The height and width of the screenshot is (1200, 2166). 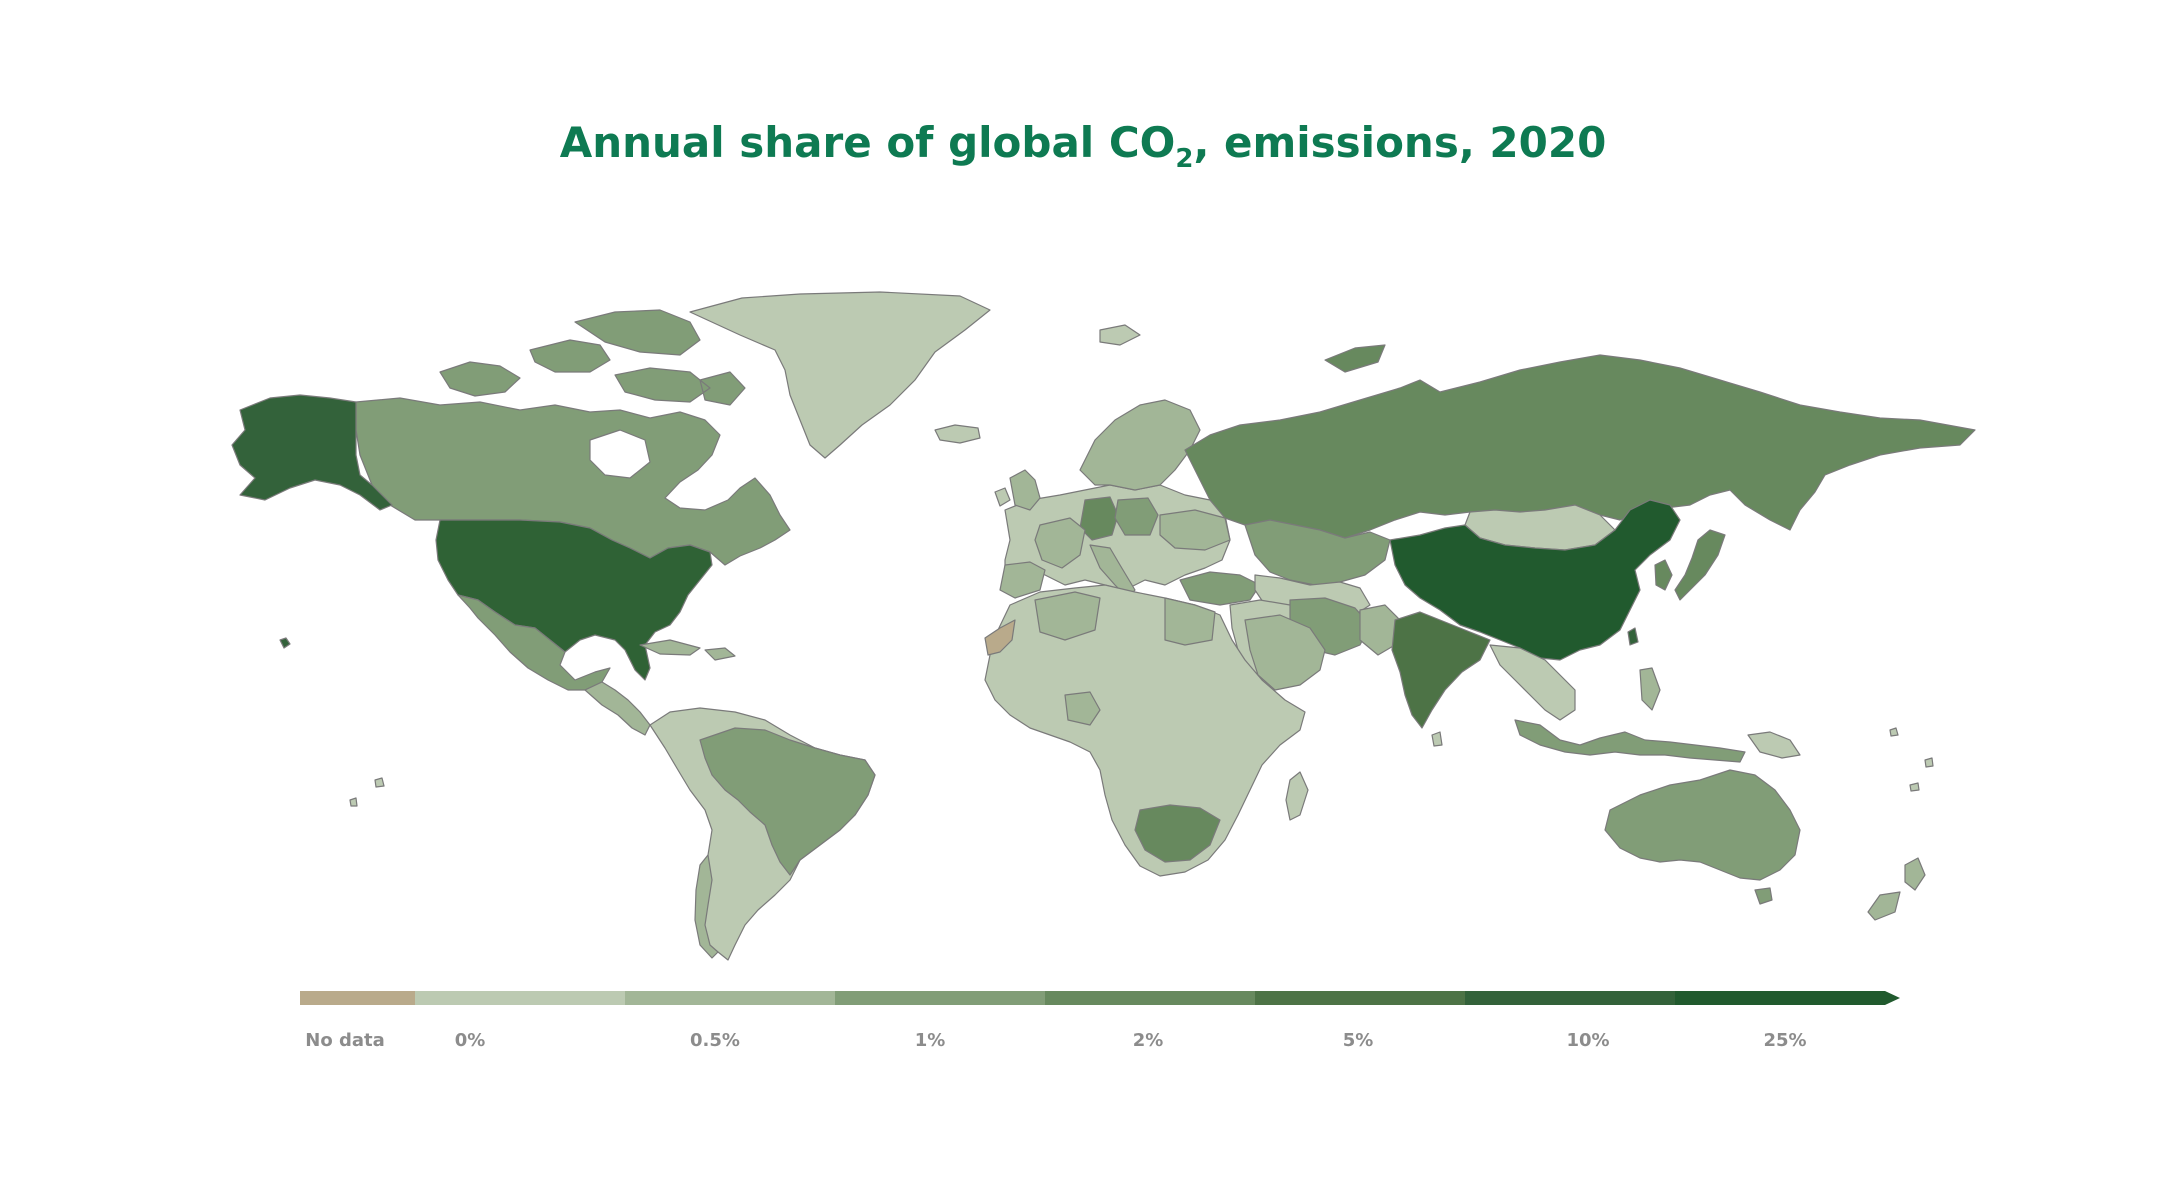 What do you see at coordinates (1195, 530) in the screenshot?
I see `region-ukraine` at bounding box center [1195, 530].